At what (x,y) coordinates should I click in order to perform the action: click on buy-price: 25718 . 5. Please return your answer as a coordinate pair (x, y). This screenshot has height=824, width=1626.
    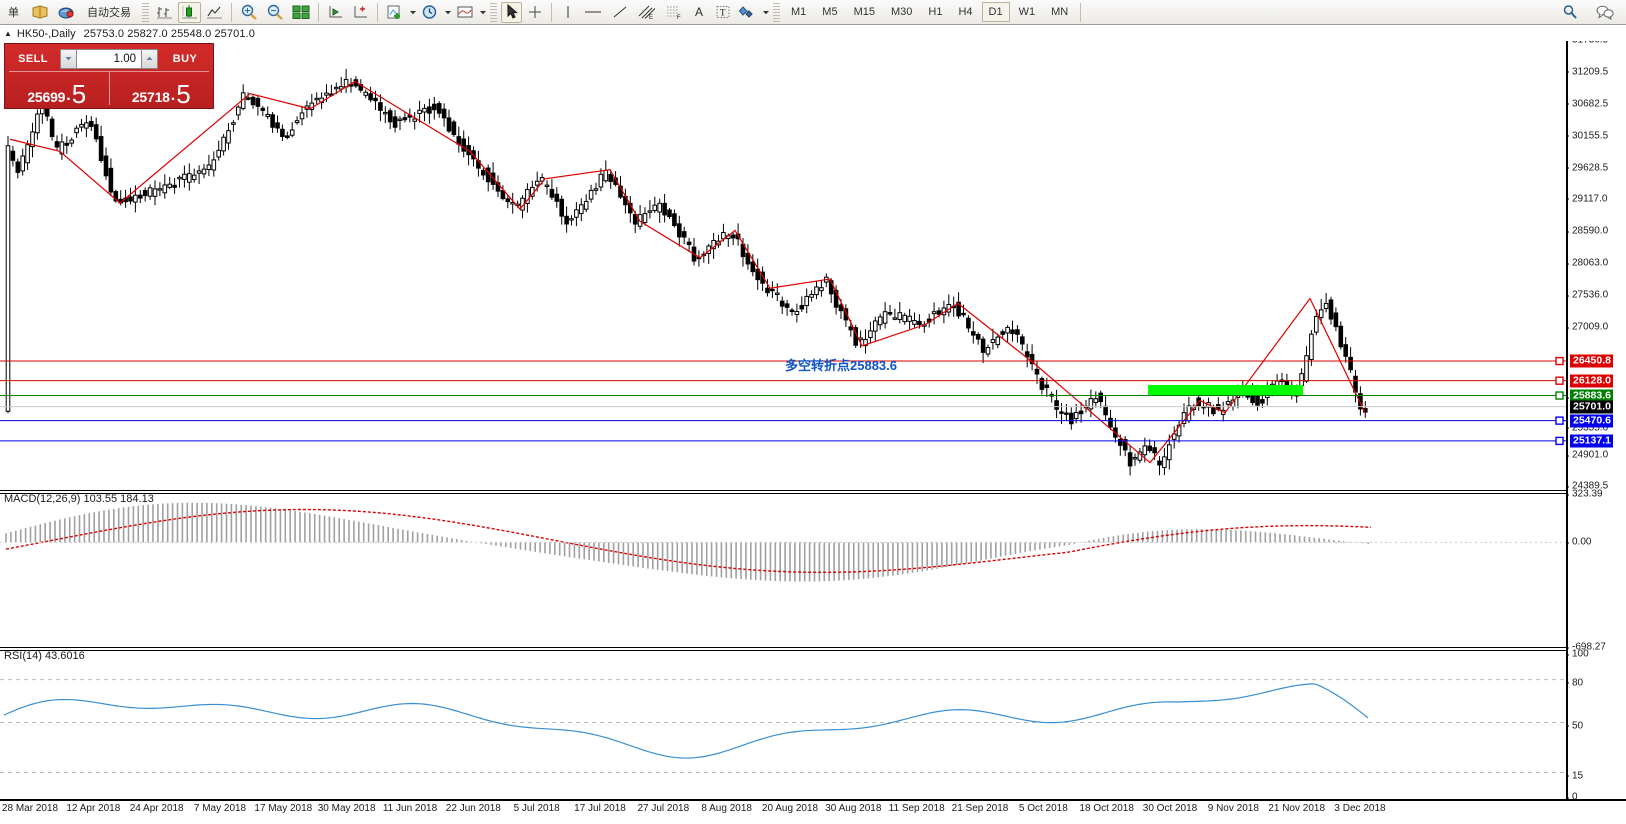
    Looking at the image, I should click on (162, 89).